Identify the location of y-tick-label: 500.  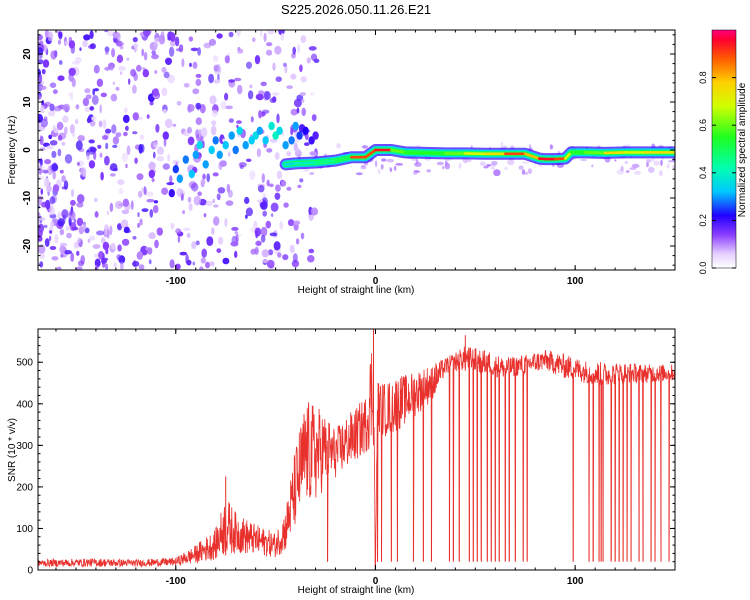
(24, 363).